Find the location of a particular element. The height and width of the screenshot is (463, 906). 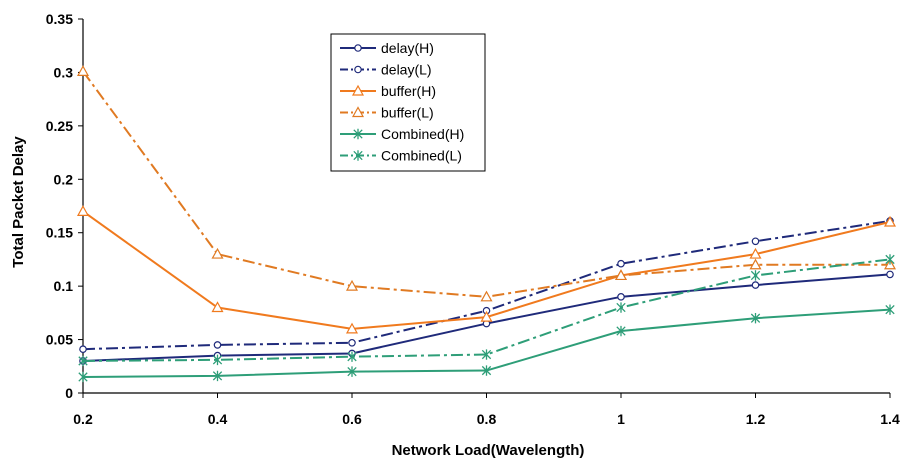

x-tick-label: 1.2 is located at coordinates (756, 419).